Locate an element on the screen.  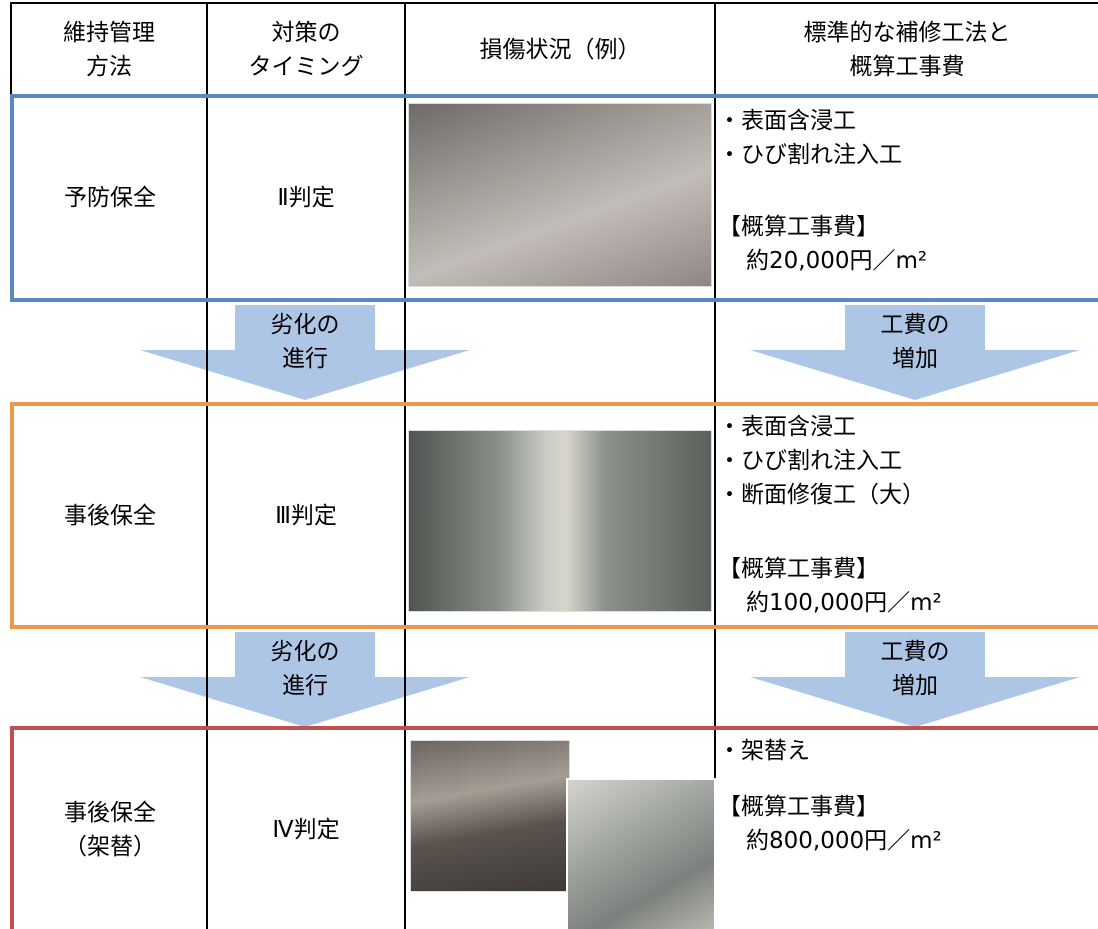
method-cell: 予防保全 is located at coordinates (110, 198).